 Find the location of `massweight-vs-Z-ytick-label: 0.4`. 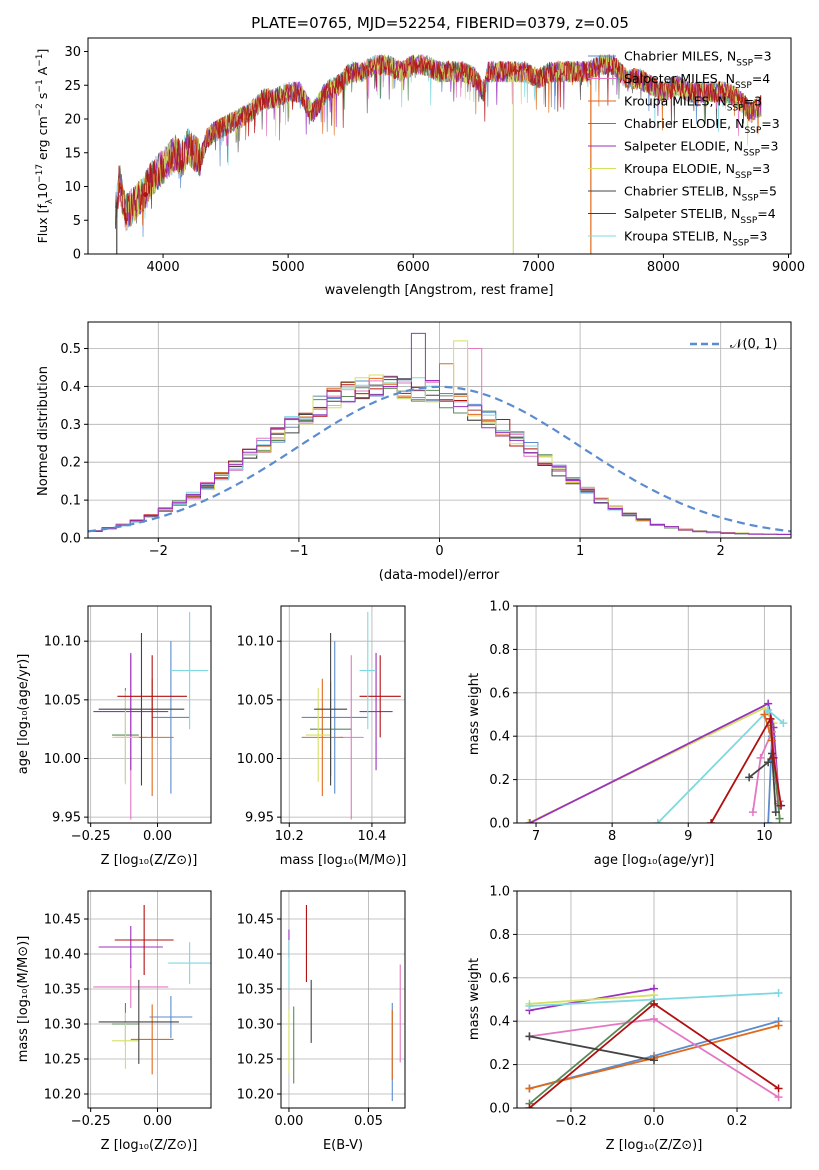

massweight-vs-Z-ytick-label: 0.4 is located at coordinates (499, 1022).